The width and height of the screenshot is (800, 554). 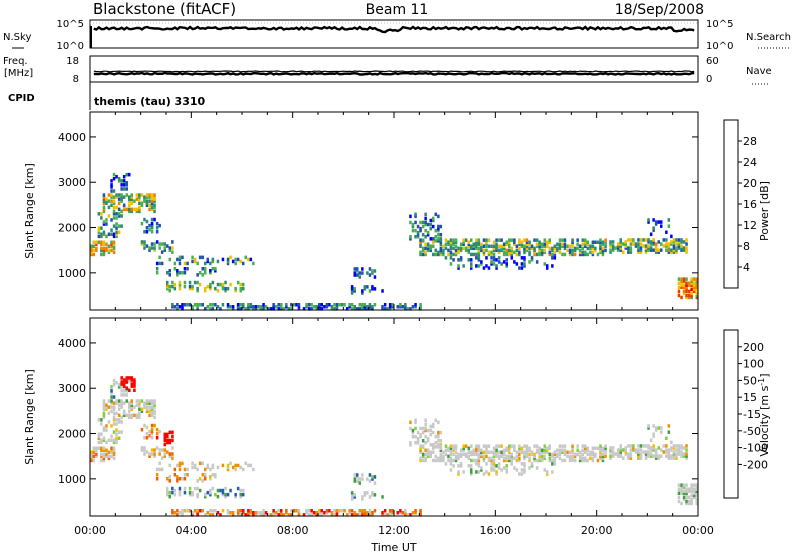 What do you see at coordinates (394, 530) in the screenshot?
I see `x-tick-label: 12:00` at bounding box center [394, 530].